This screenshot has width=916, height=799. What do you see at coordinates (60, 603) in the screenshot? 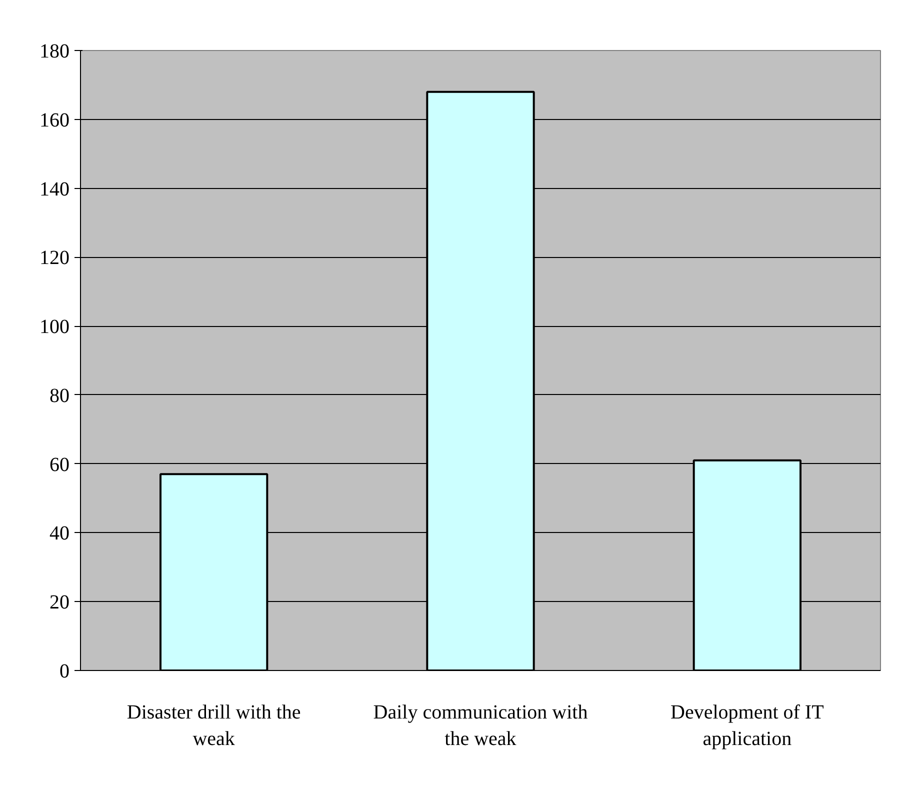
I see `y-tick-label: 20` at bounding box center [60, 603].